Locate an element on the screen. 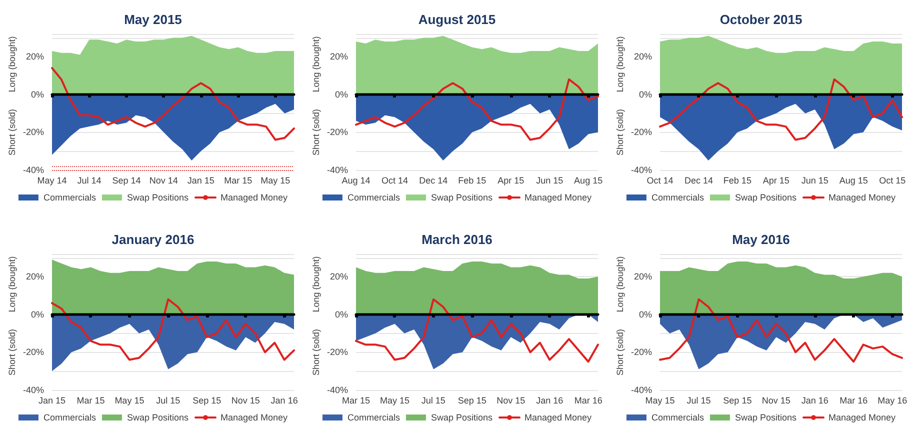 The width and height of the screenshot is (913, 425). x-tick-label: Oct 15 is located at coordinates (892, 181).